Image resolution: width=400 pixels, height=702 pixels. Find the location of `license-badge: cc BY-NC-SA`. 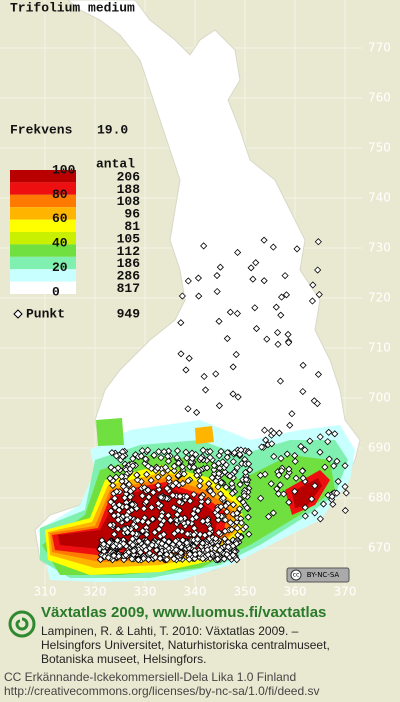

license-badge: cc BY-NC-SA is located at coordinates (318, 575).